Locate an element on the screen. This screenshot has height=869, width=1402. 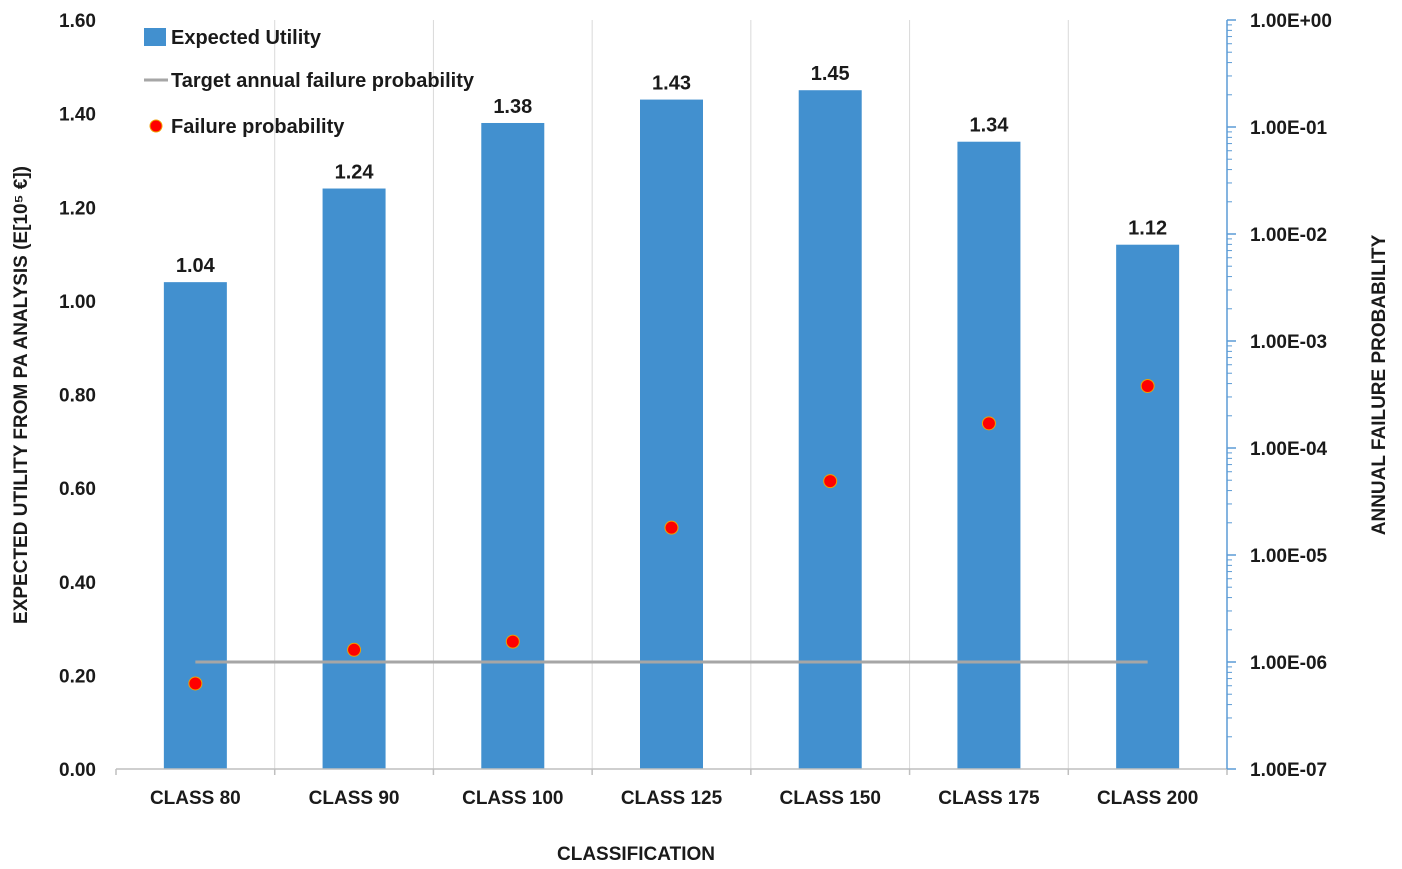
x-tick-label: CLASS 100 is located at coordinates (512, 798).